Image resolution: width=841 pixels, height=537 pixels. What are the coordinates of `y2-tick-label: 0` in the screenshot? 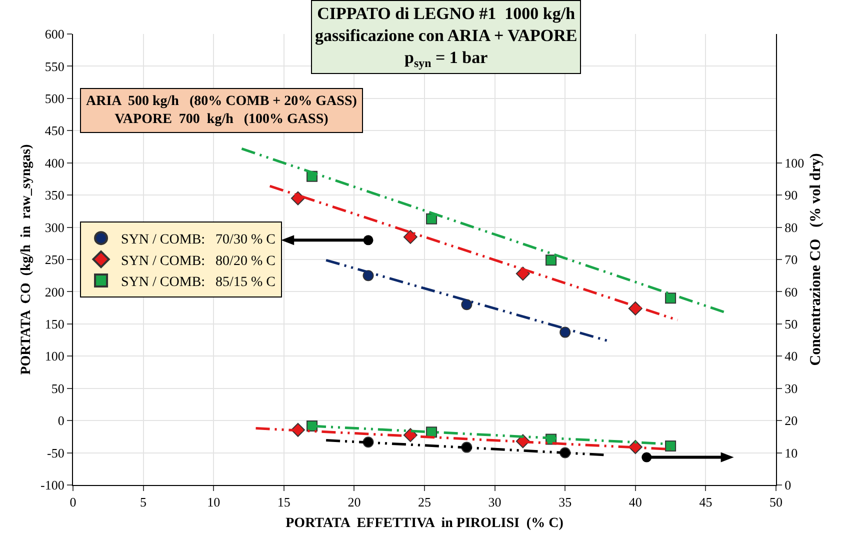 It's located at (788, 485).